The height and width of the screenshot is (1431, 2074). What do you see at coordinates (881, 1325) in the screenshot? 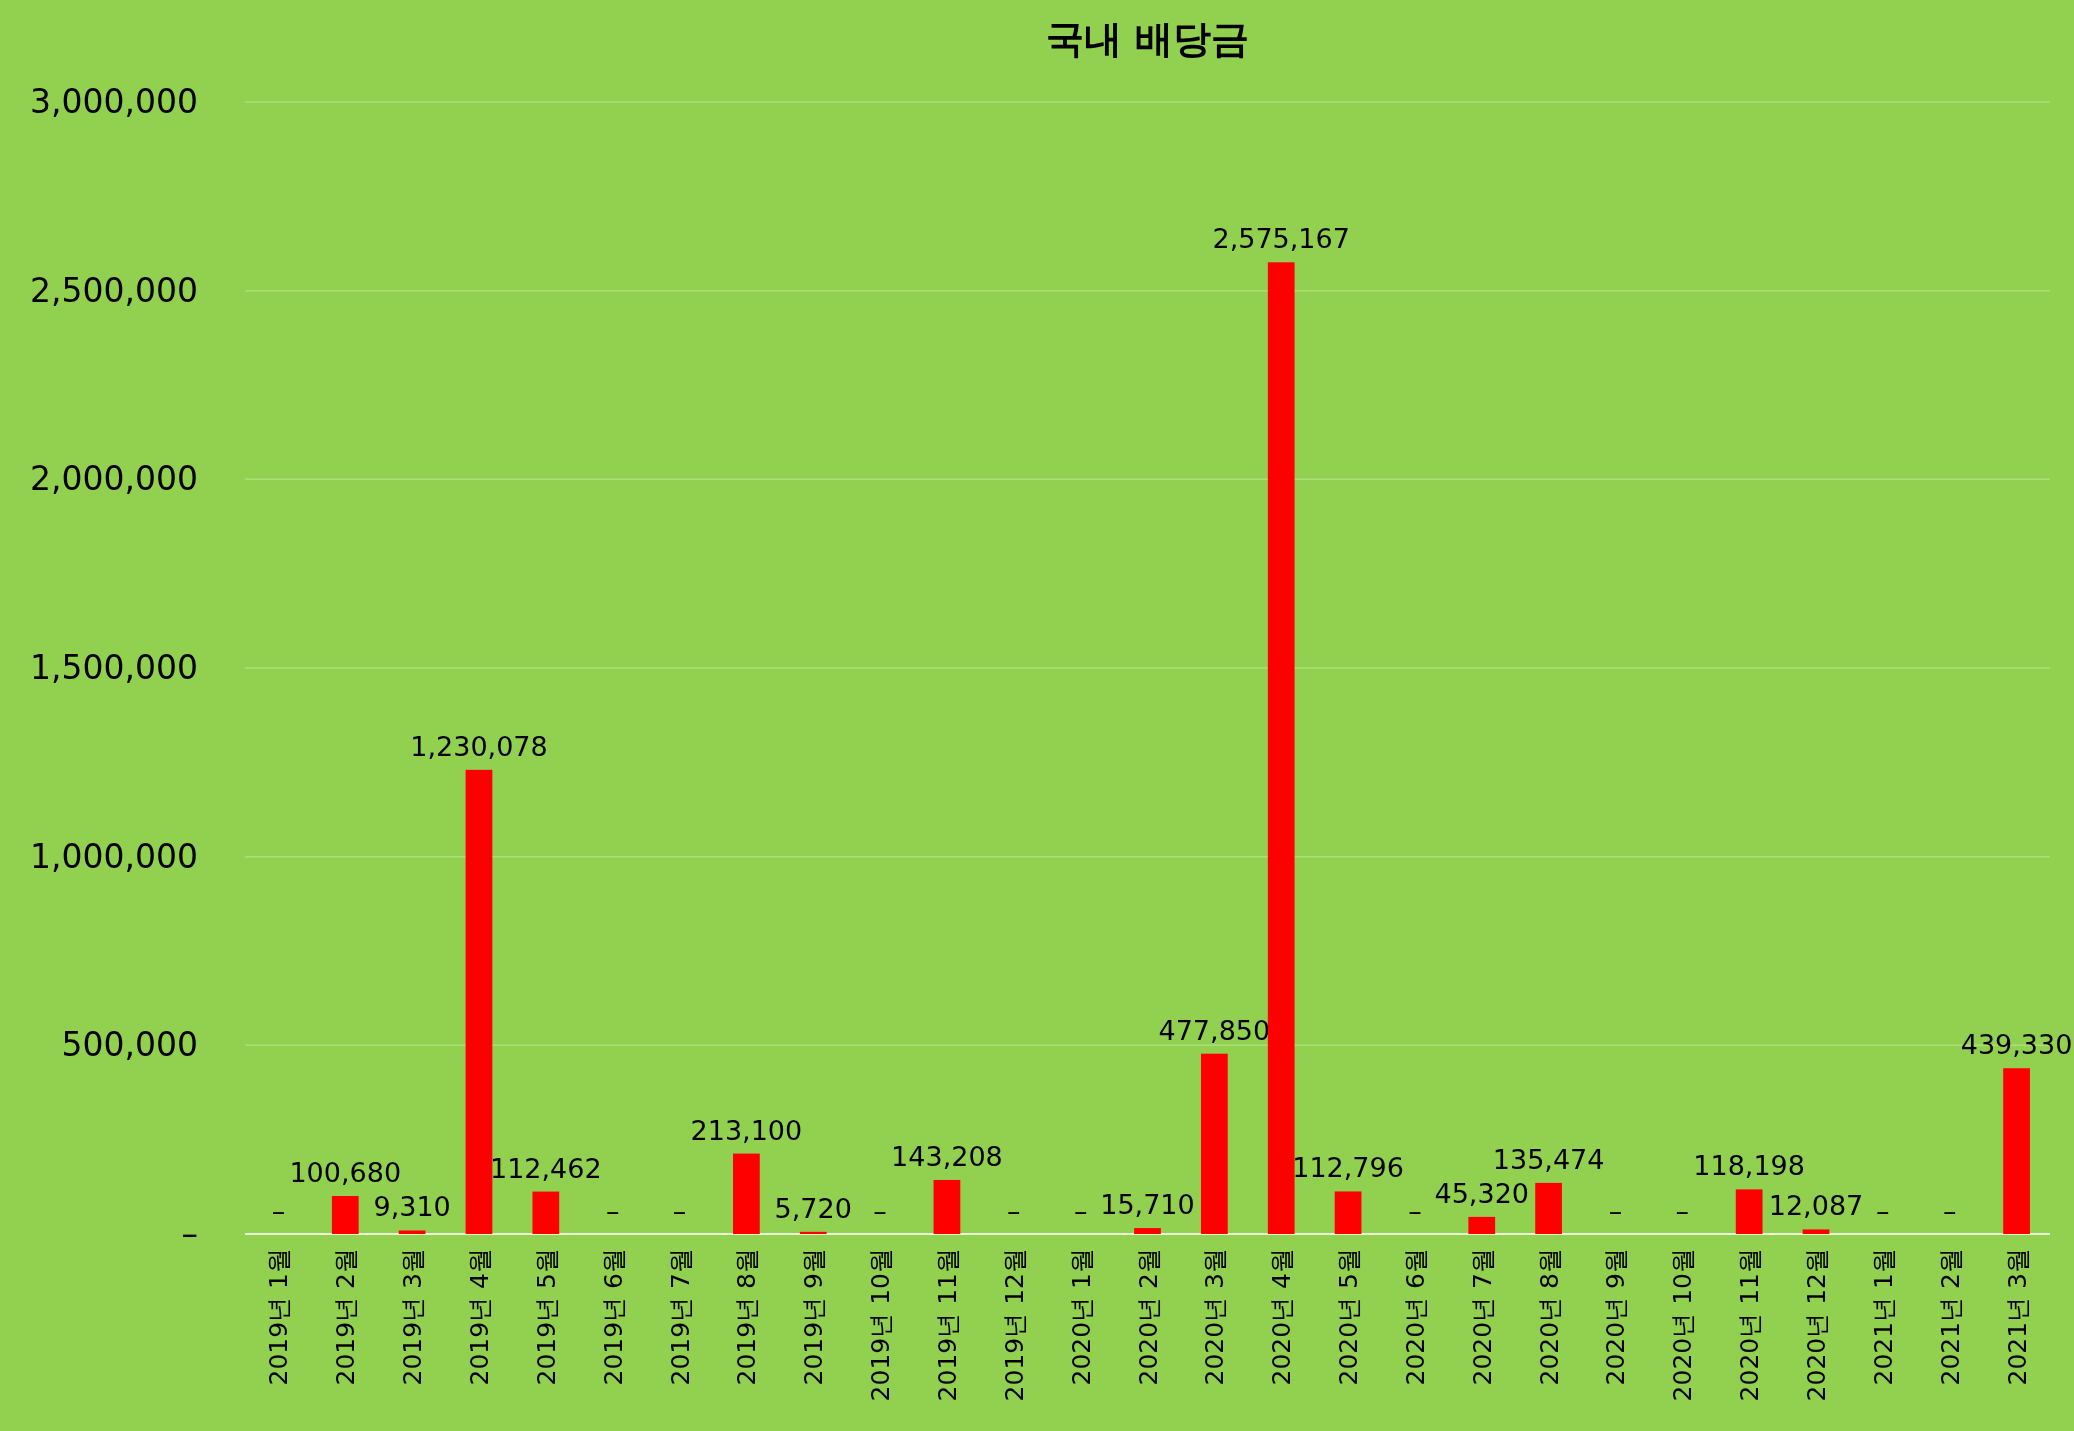
I see `x-tick-label: 2019년 10월` at bounding box center [881, 1325].